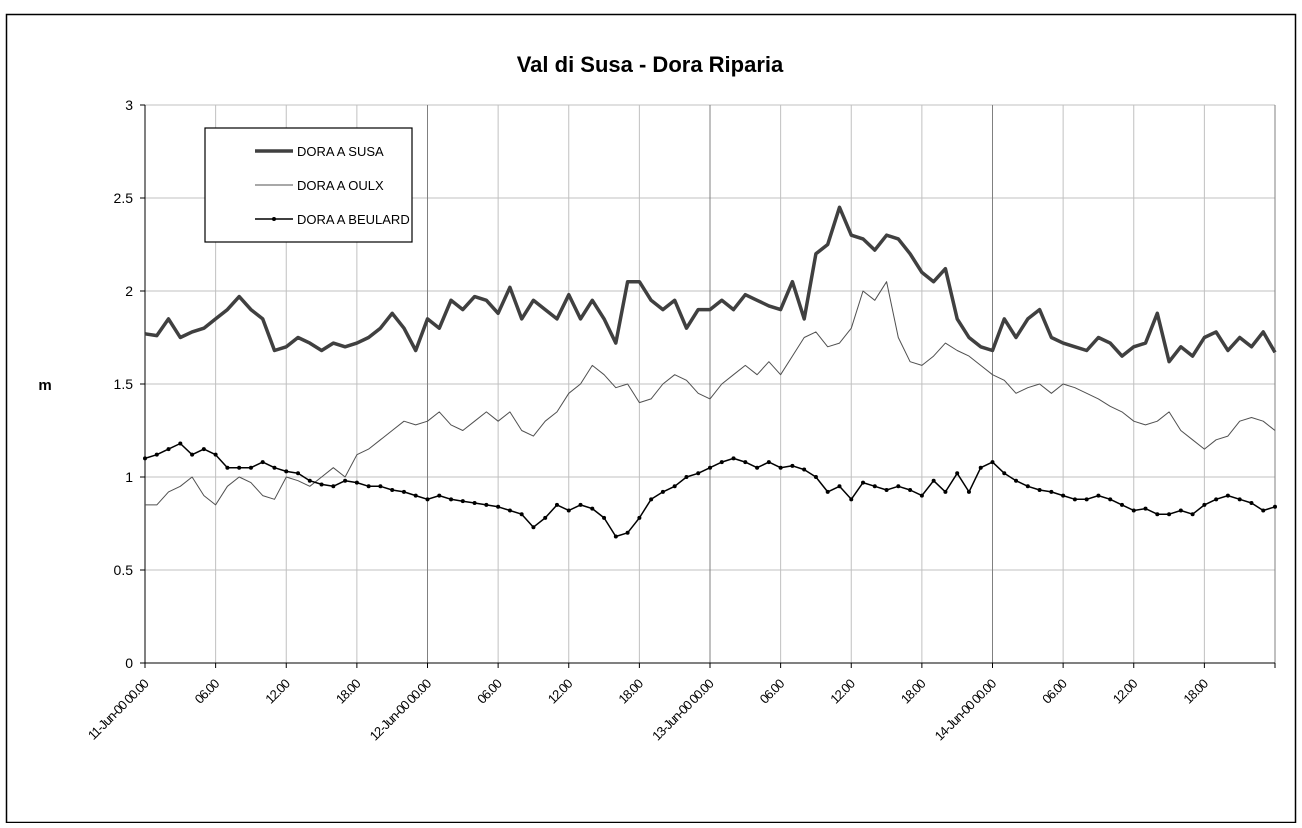  Describe the element at coordinates (124, 198) in the screenshot. I see `y-tick-label: 2.5` at that location.